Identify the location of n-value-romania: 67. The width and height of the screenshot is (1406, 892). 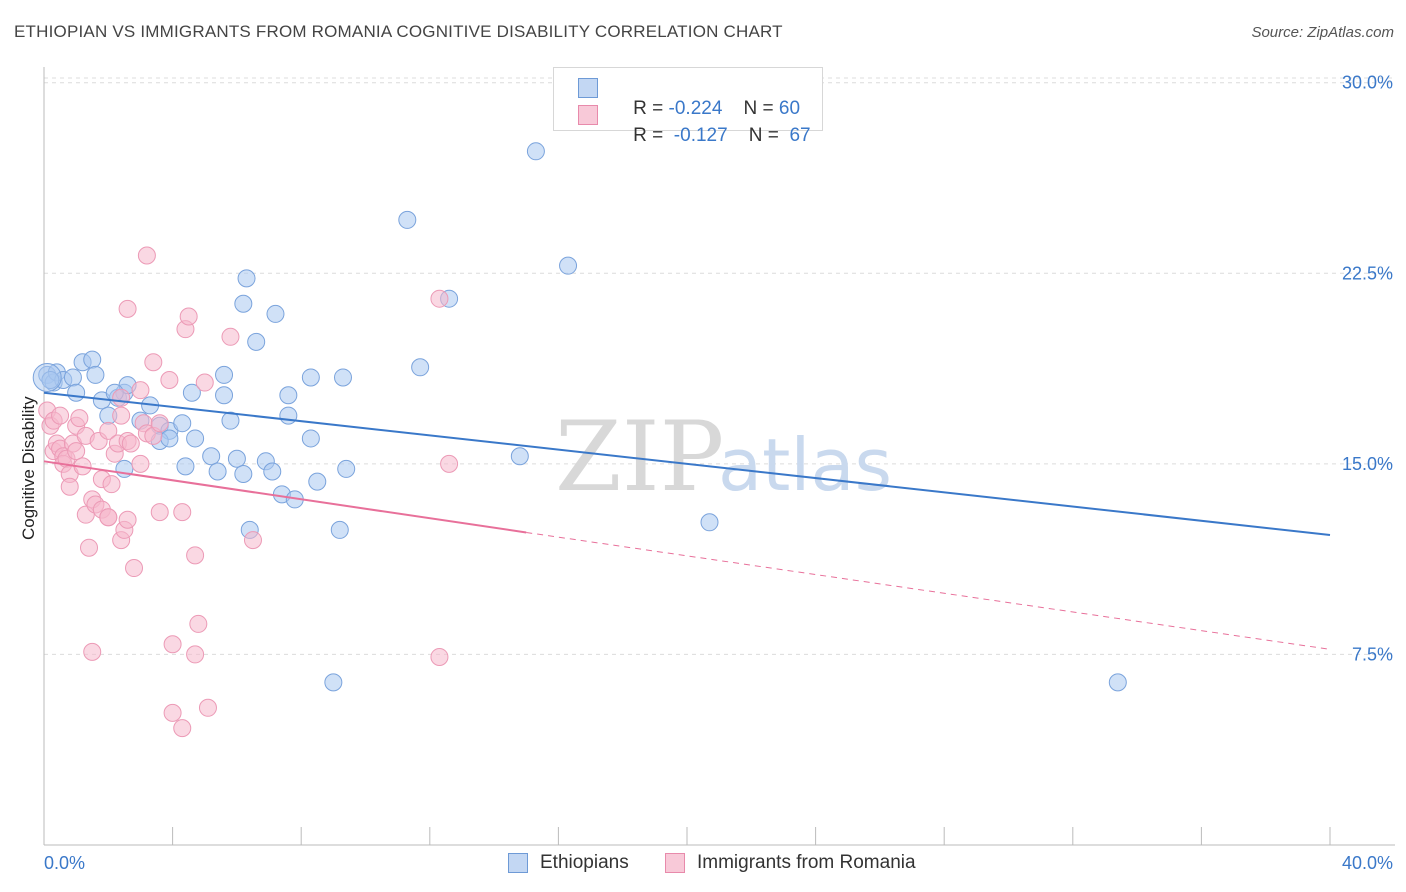
(800, 135).